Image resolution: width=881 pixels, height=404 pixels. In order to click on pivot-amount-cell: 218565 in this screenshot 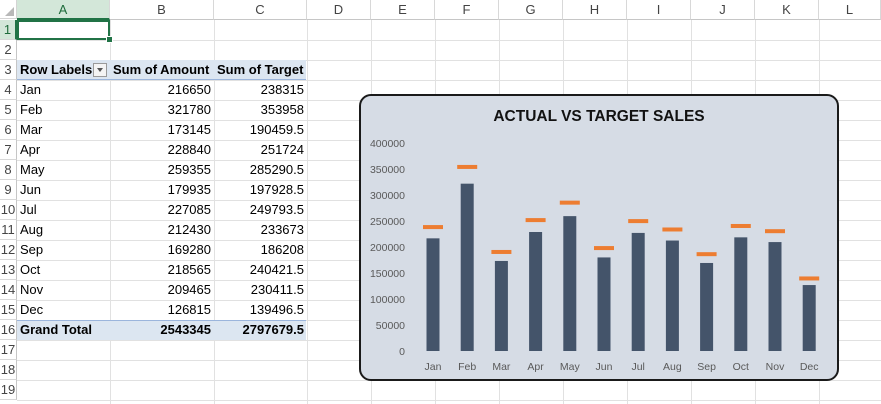, I will do `click(189, 269)`.